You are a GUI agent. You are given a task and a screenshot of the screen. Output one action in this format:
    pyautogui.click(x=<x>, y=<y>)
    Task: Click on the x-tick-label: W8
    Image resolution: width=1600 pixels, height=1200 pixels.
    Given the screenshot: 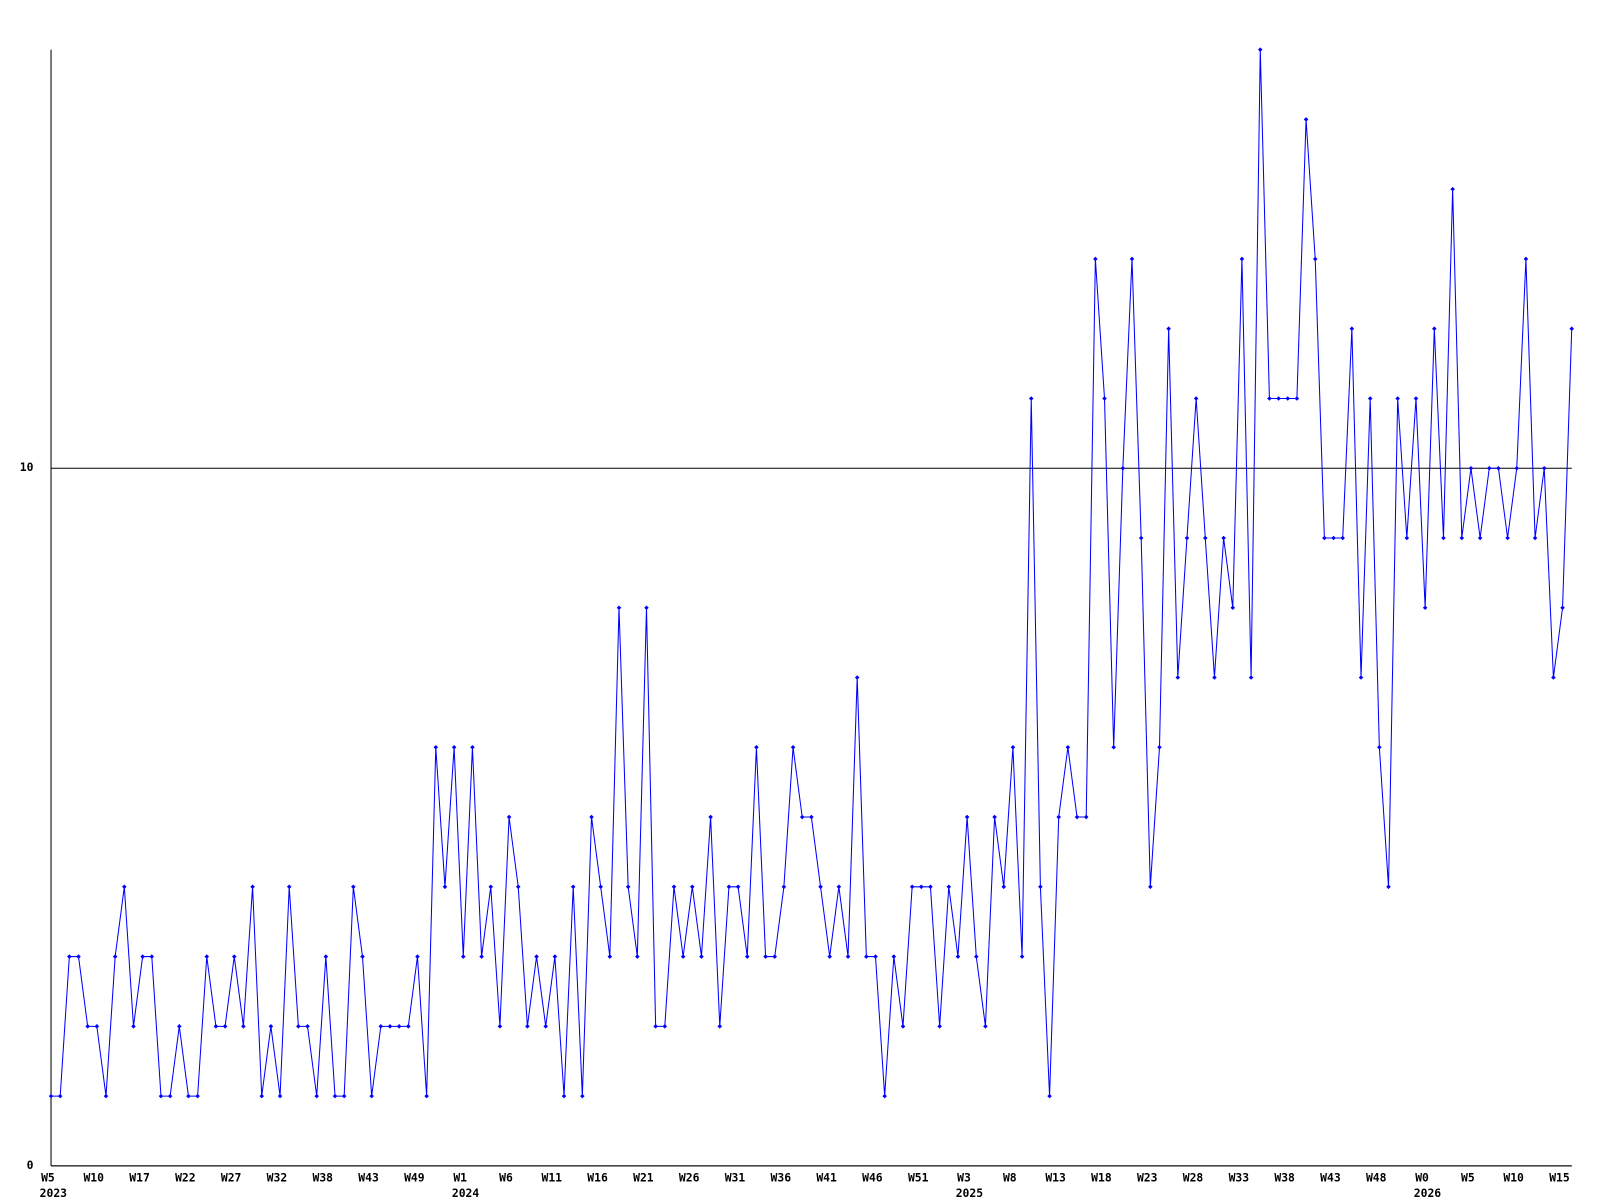 What is the action you would take?
    pyautogui.click(x=1010, y=1177)
    